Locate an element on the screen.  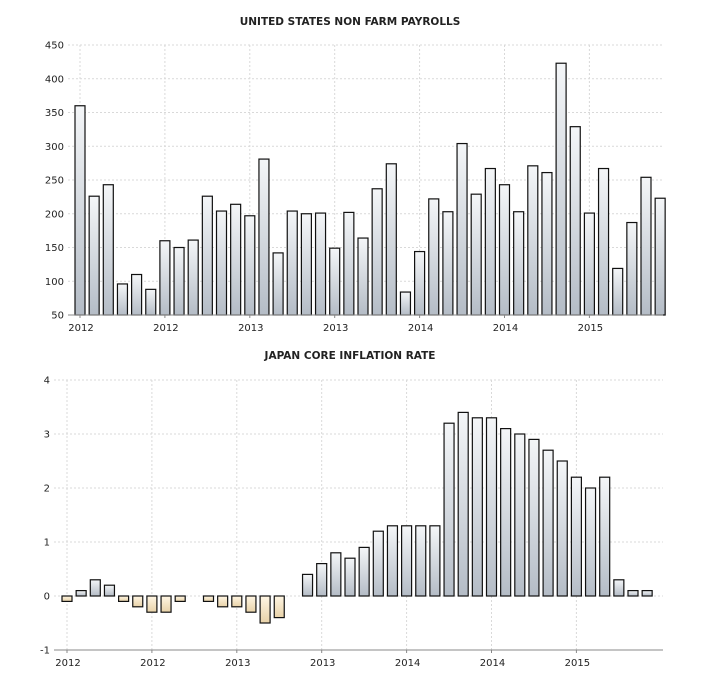
inflation-ytick-label: 1 is located at coordinates (47, 543).